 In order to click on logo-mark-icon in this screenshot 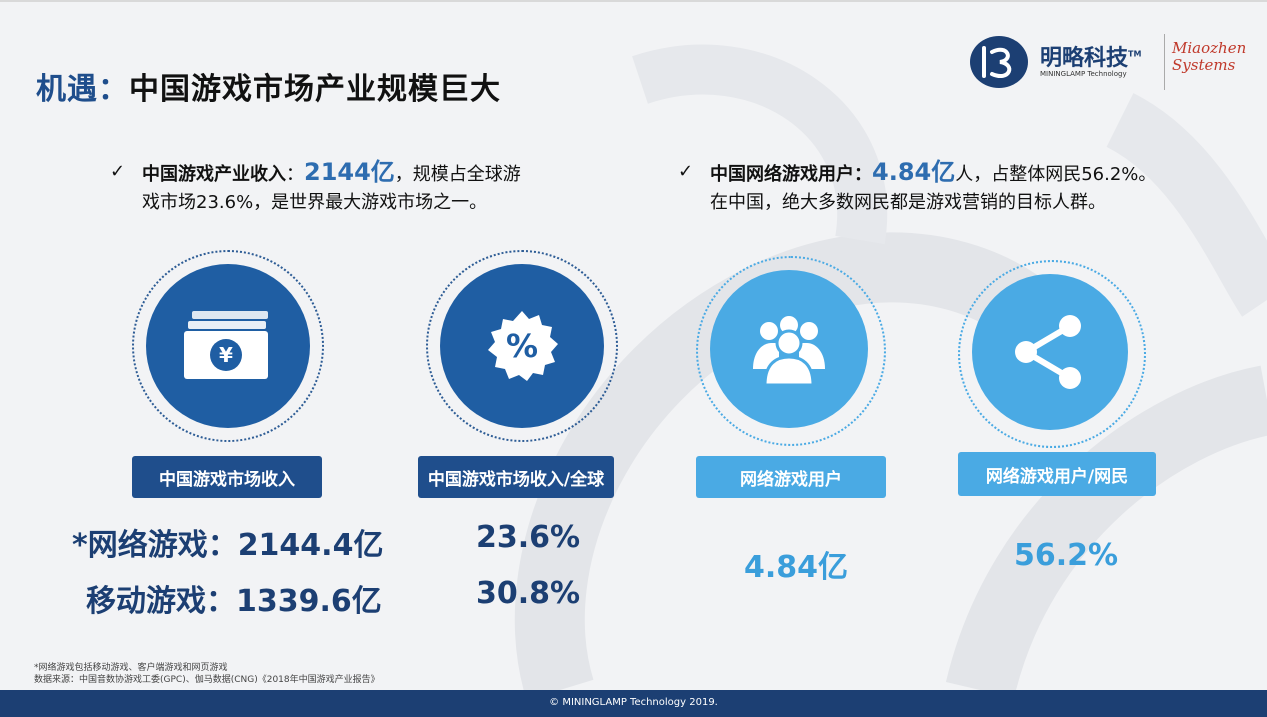, I will do `click(999, 62)`.